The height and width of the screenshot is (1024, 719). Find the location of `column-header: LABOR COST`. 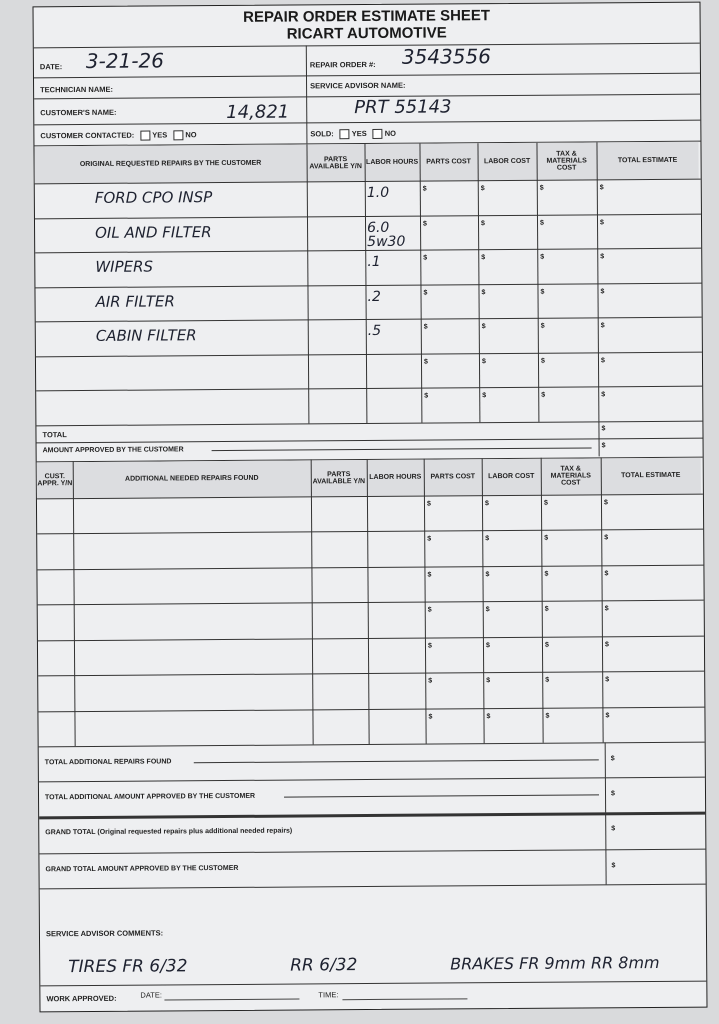

column-header: LABOR COST is located at coordinates (507, 161).